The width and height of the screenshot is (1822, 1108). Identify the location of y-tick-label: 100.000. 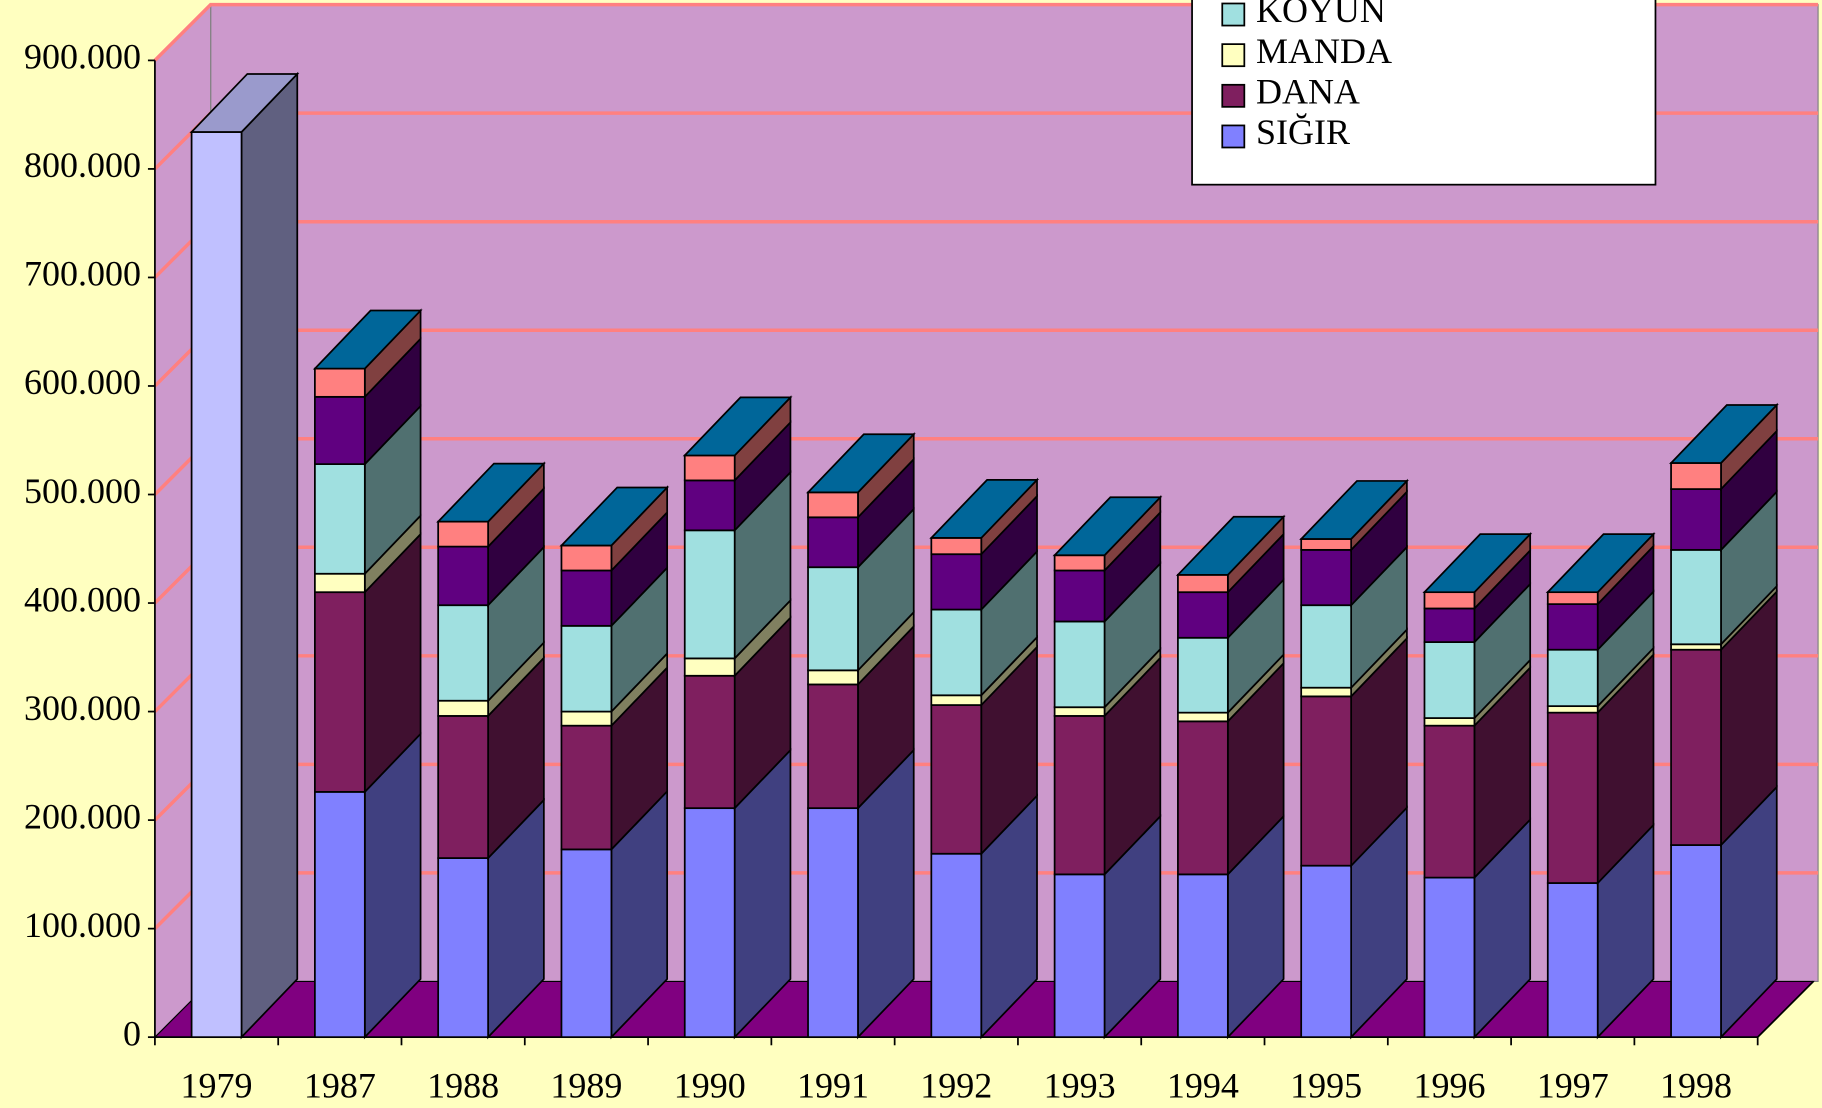
(82, 925).